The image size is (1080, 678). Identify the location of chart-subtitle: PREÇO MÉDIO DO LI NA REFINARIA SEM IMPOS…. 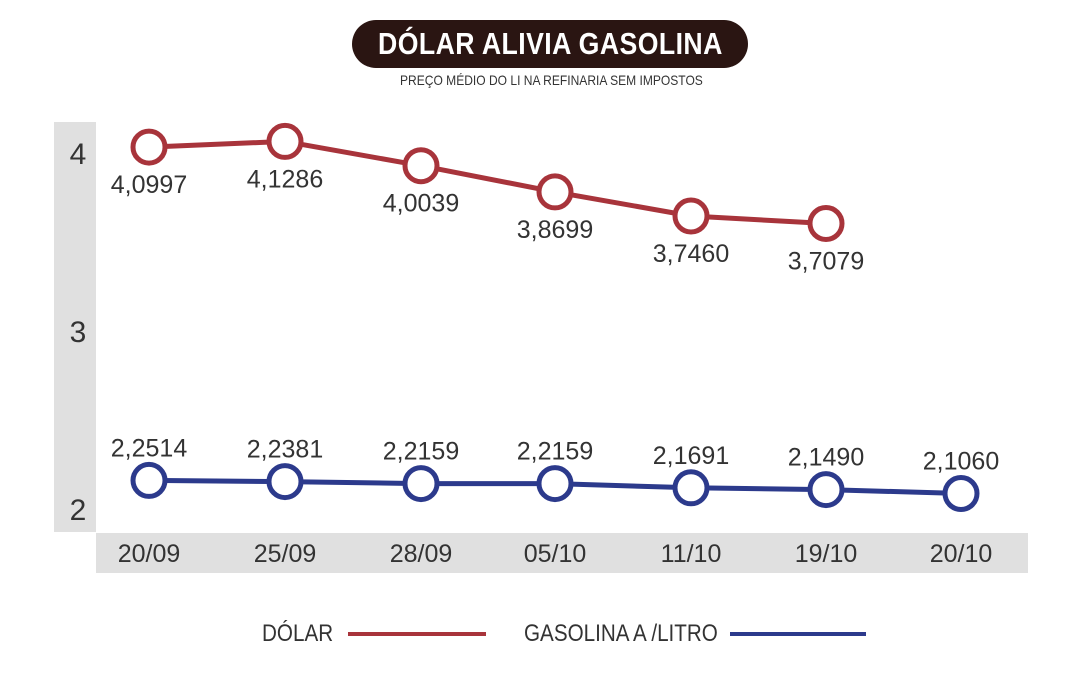
(551, 80).